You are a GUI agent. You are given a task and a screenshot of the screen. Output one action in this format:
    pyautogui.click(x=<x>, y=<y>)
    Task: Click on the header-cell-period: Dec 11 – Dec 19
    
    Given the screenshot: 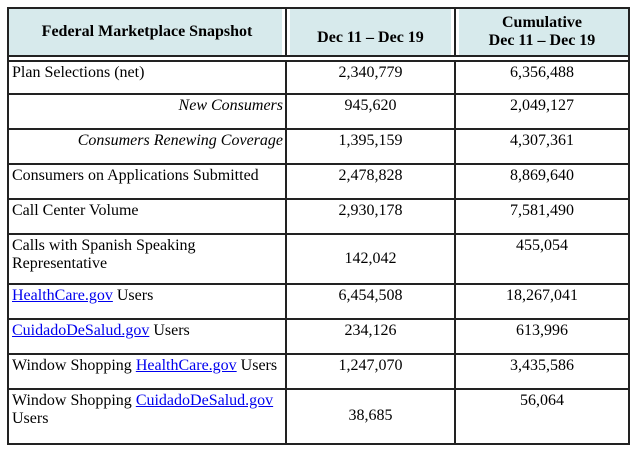 What is the action you would take?
    pyautogui.click(x=371, y=32)
    